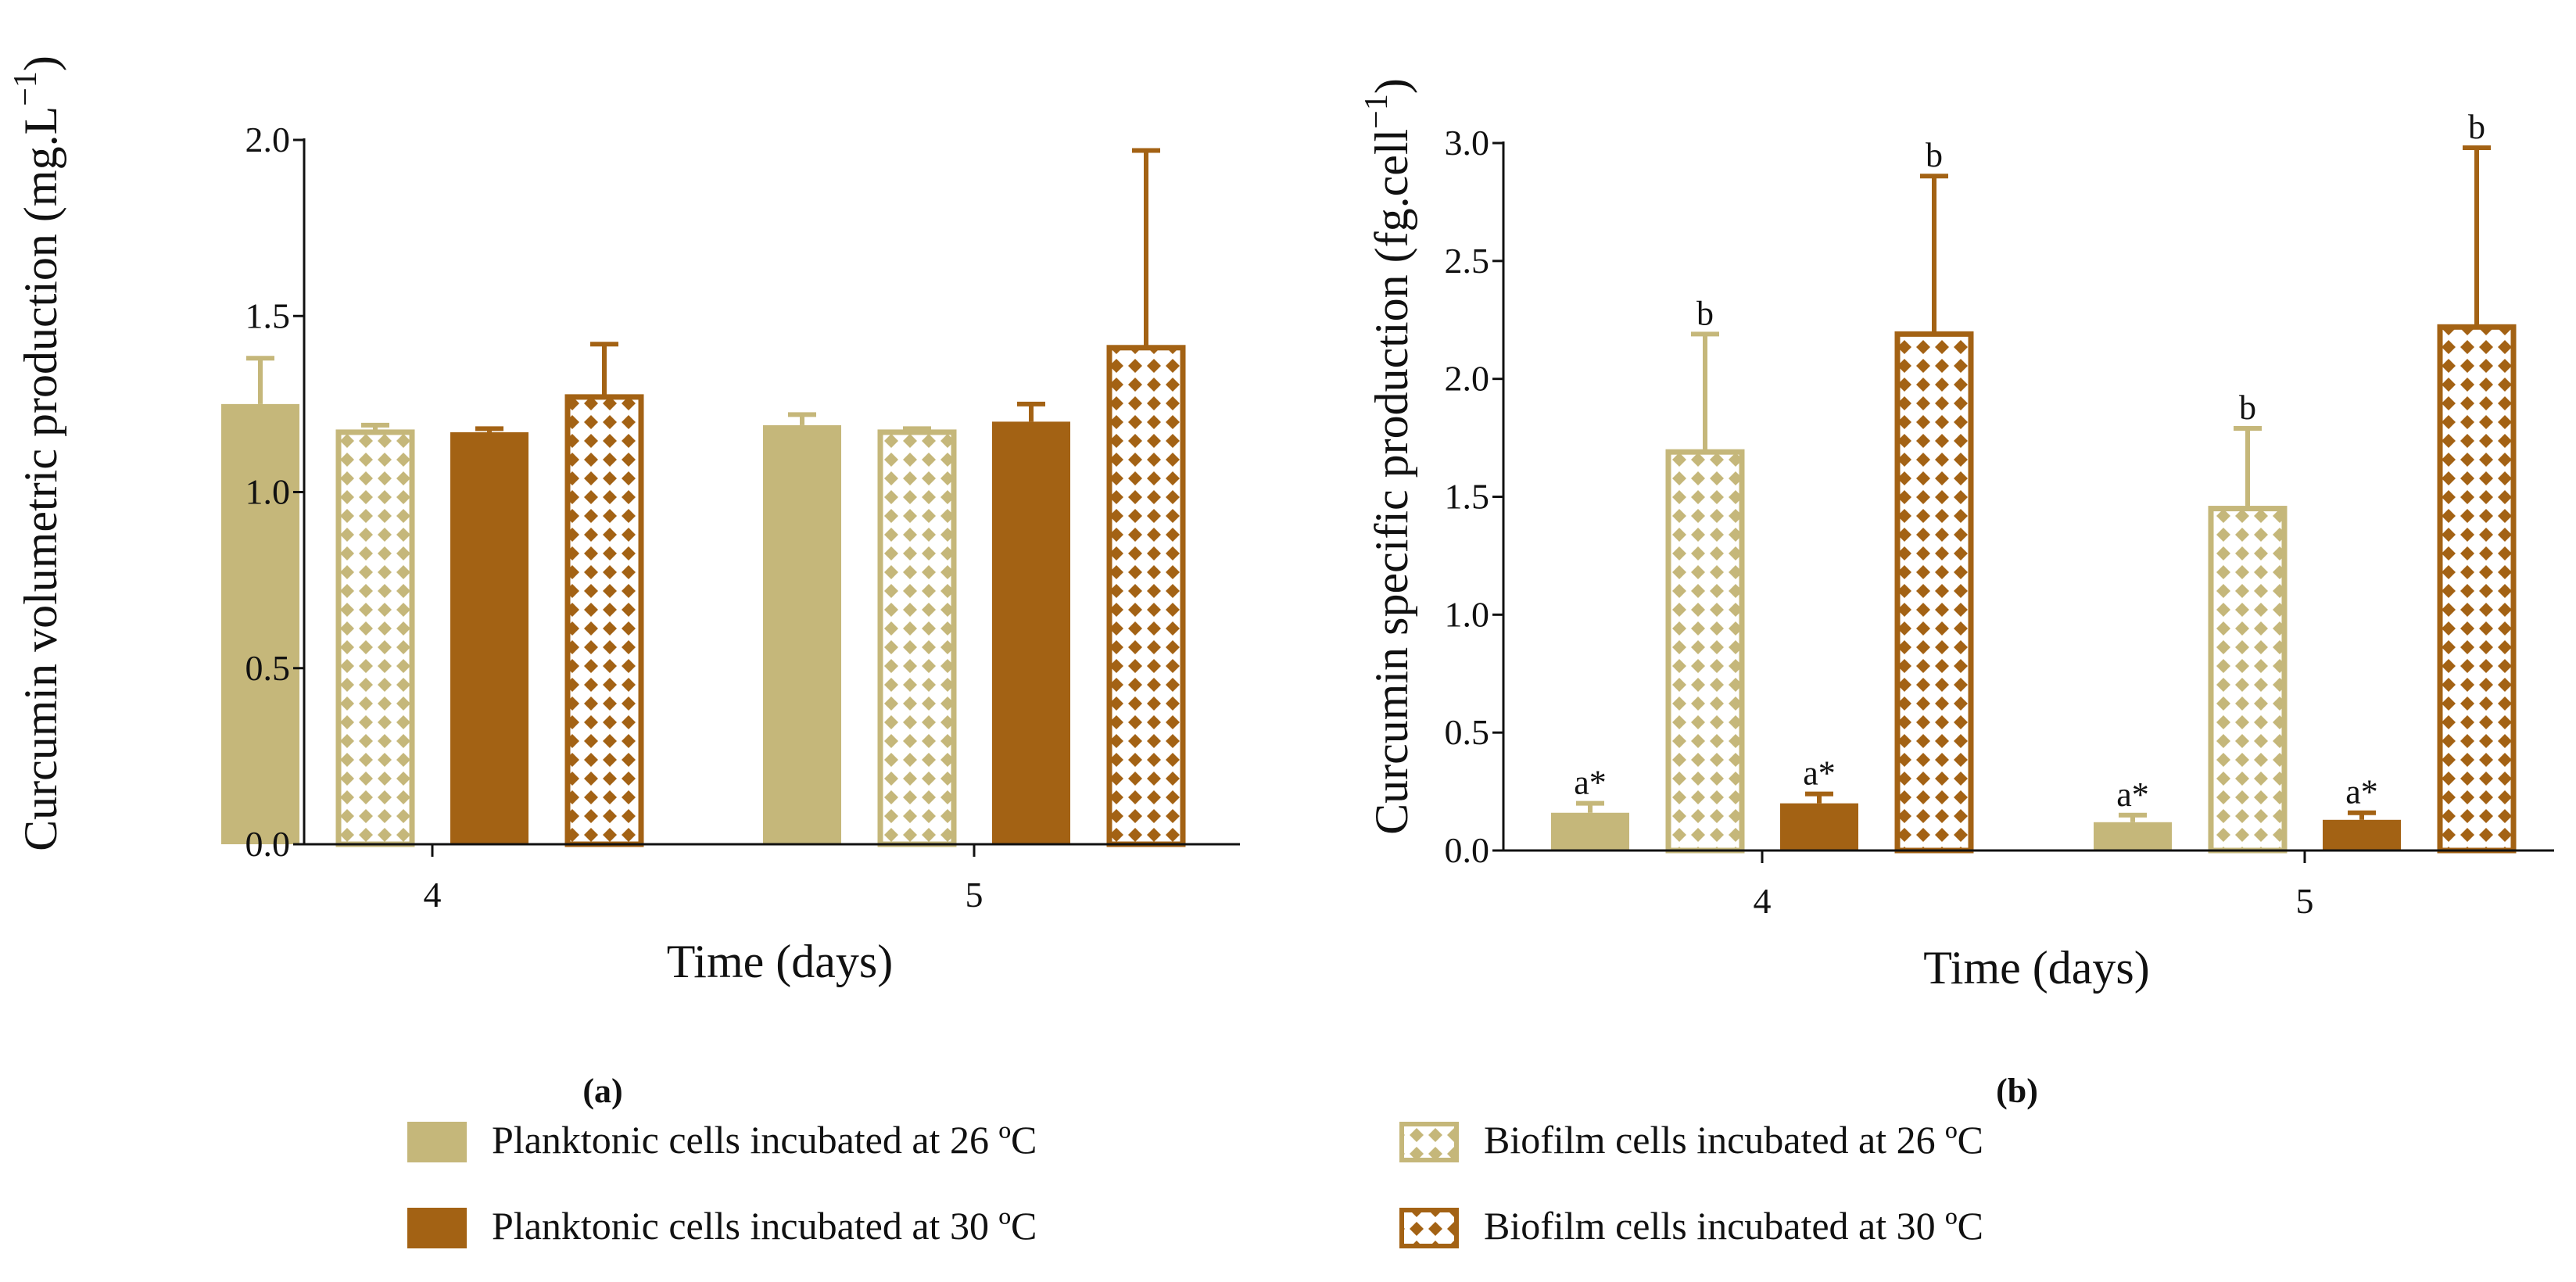 The width and height of the screenshot is (2576, 1282). Describe the element at coordinates (602, 1091) in the screenshot. I see `panel-caption: (a)` at that location.